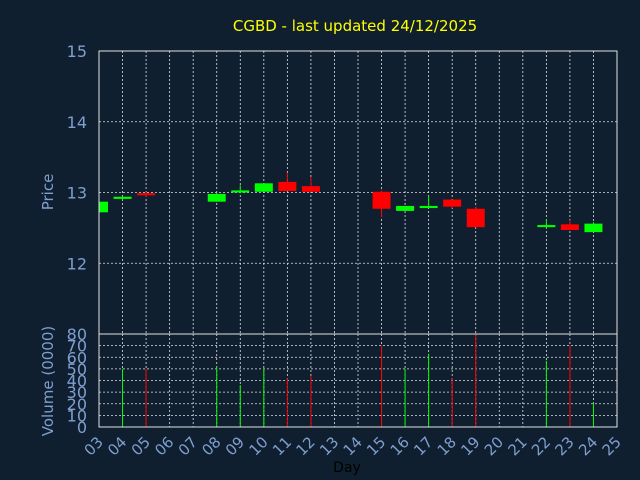  What do you see at coordinates (82, 427) in the screenshot?
I see `volume-tick-label: 0` at bounding box center [82, 427].